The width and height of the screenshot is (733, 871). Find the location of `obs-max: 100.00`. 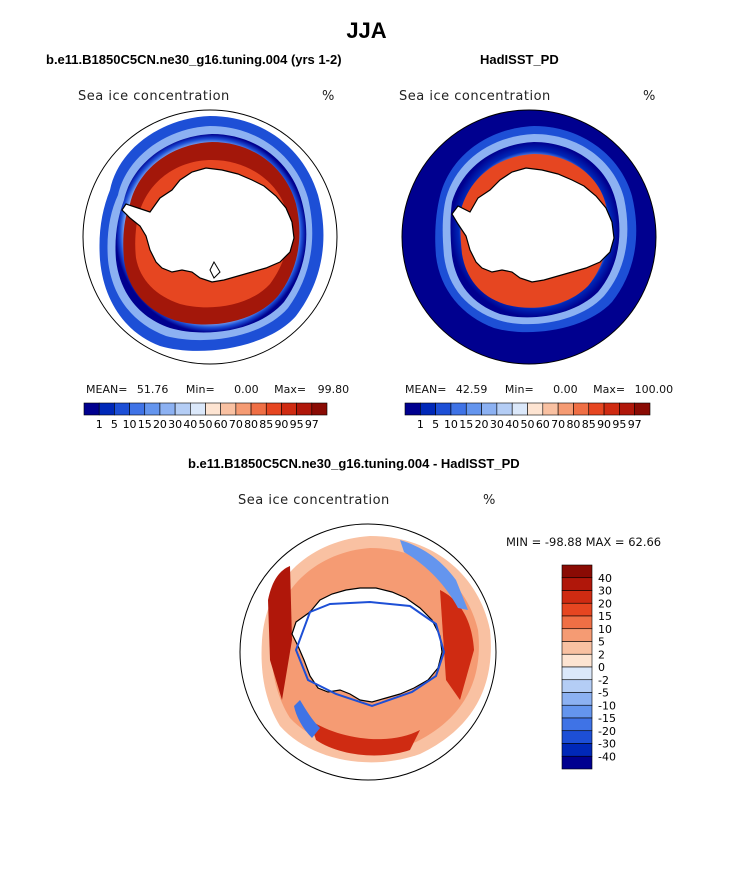

obs-max: 100.00 is located at coordinates (654, 389).